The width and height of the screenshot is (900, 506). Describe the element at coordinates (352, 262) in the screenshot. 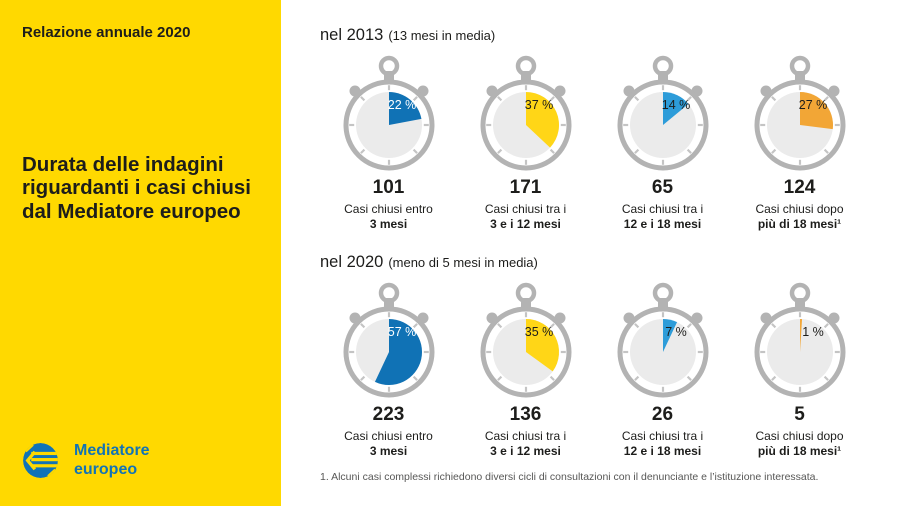

I see `group-label: nel 2020` at that location.